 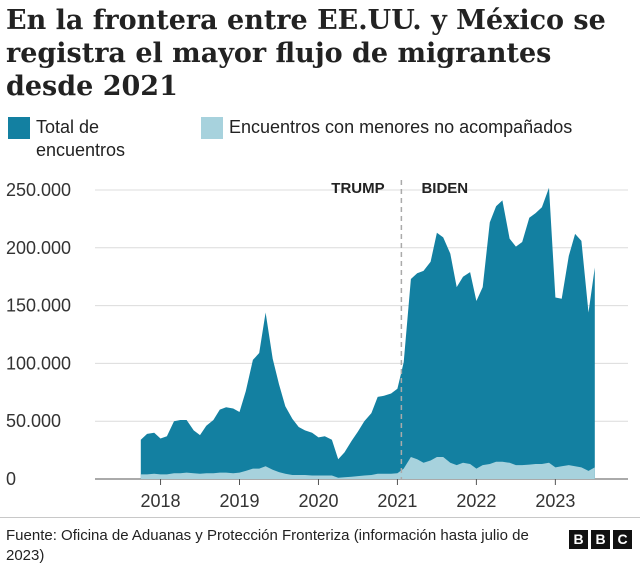 What do you see at coordinates (38, 190) in the screenshot?
I see `y-tick-label: 250.000` at bounding box center [38, 190].